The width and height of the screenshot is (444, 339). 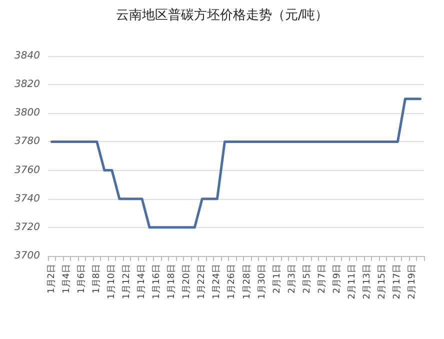 What do you see at coordinates (262, 282) in the screenshot?
I see `x-tick-label: 1月30日` at bounding box center [262, 282].